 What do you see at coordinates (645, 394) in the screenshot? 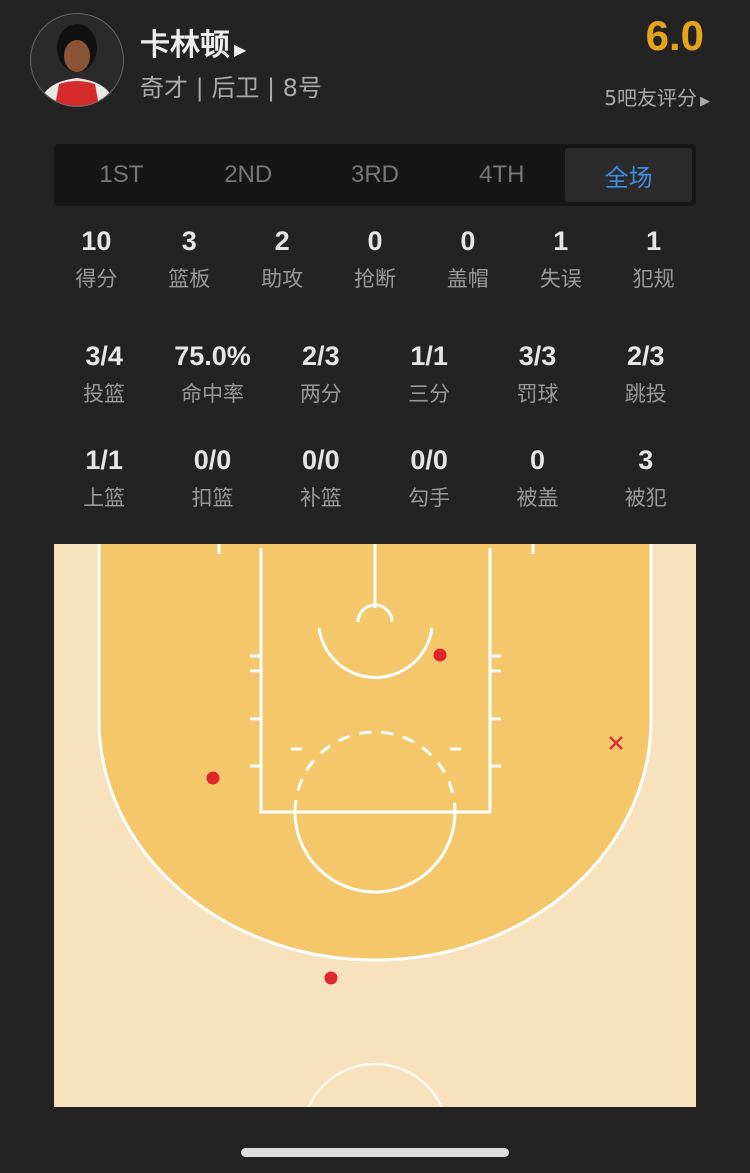
I see `stat-label: 跳投` at bounding box center [645, 394].